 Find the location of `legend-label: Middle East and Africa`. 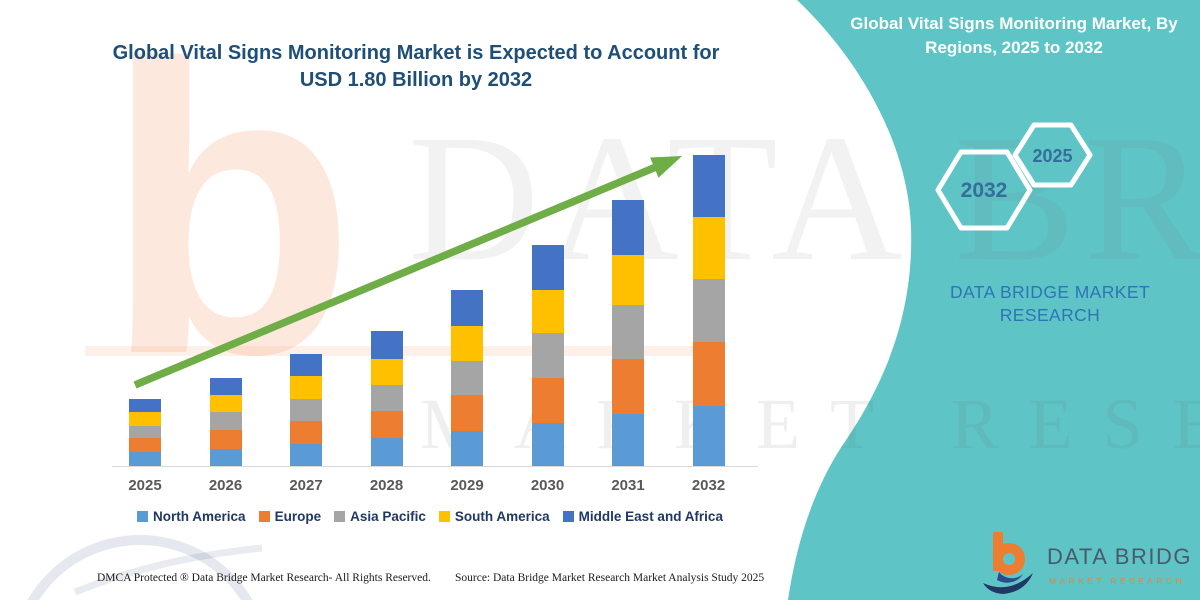

legend-label: Middle East and Africa is located at coordinates (650, 516).